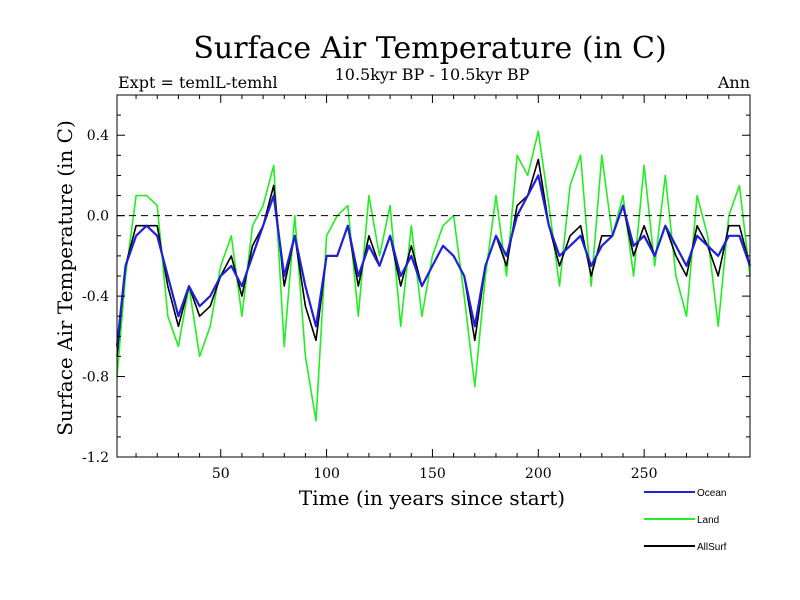 The image size is (800, 600). Describe the element at coordinates (733, 82) in the screenshot. I see `season-label: Ann` at that location.